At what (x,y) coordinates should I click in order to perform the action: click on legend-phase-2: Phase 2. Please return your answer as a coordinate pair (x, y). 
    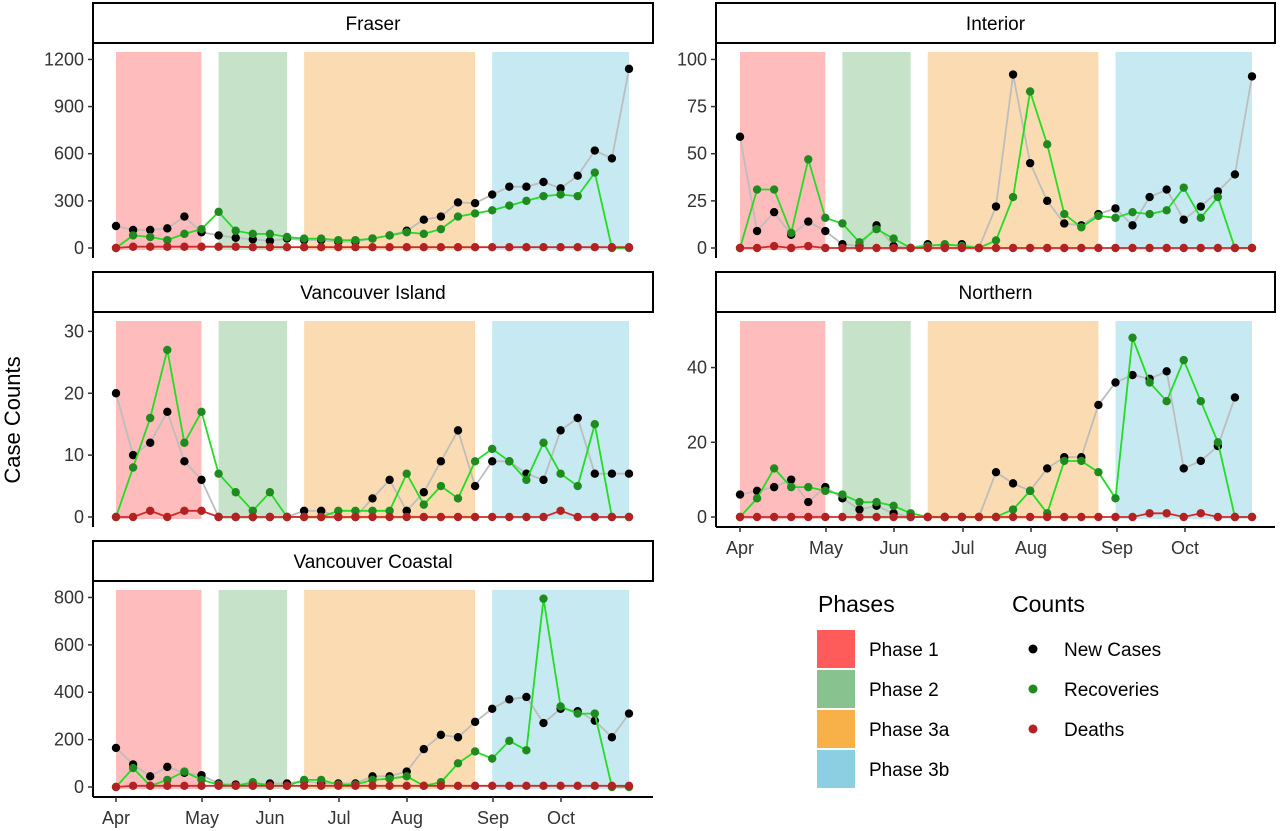
    Looking at the image, I should click on (878, 689).